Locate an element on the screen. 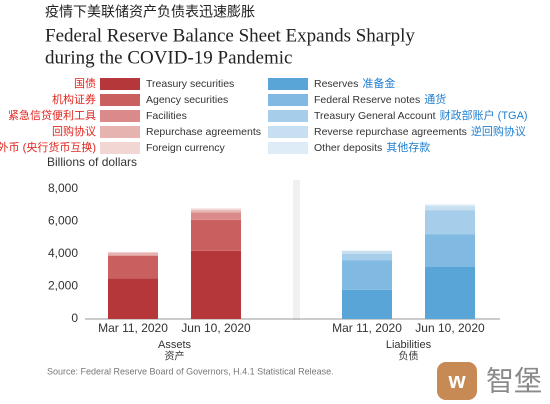 Image resolution: width=550 pixels, height=404 pixels. legend-label-cn: 其他存款 is located at coordinates (408, 147).